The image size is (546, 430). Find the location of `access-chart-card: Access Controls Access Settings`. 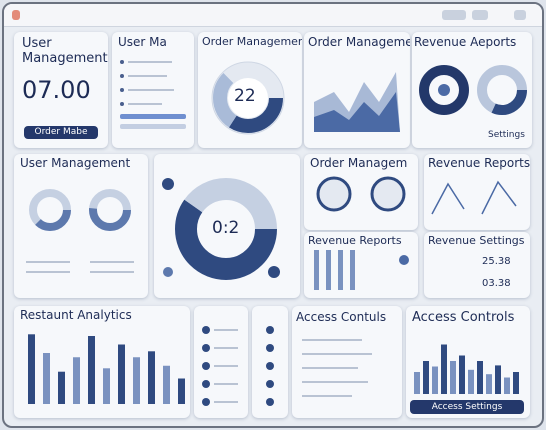

access-chart-card: Access Controls Access Settings is located at coordinates (468, 362).